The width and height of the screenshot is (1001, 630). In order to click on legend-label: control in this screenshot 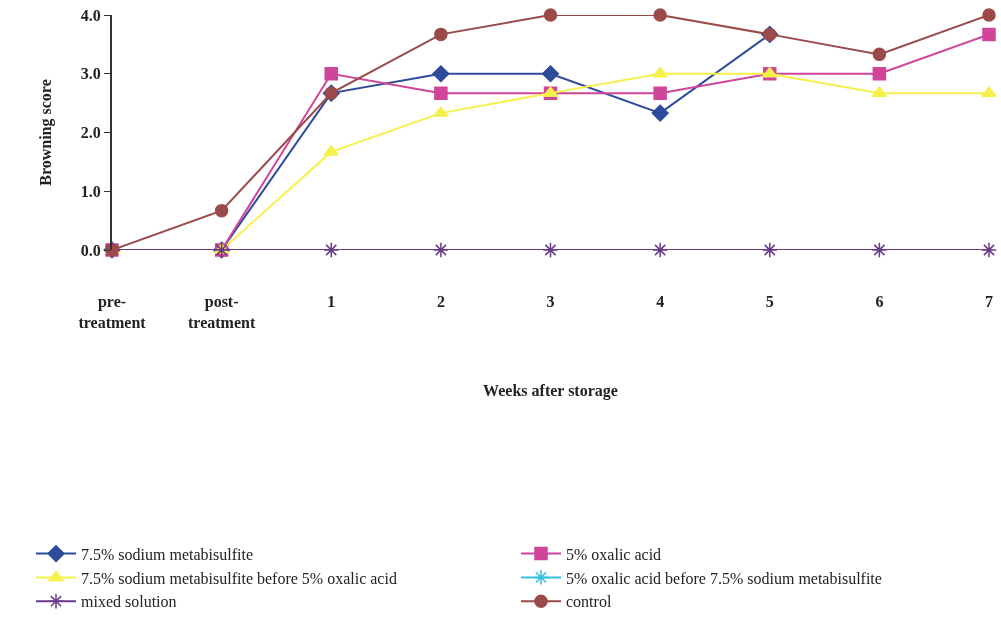, I will do `click(589, 602)`.